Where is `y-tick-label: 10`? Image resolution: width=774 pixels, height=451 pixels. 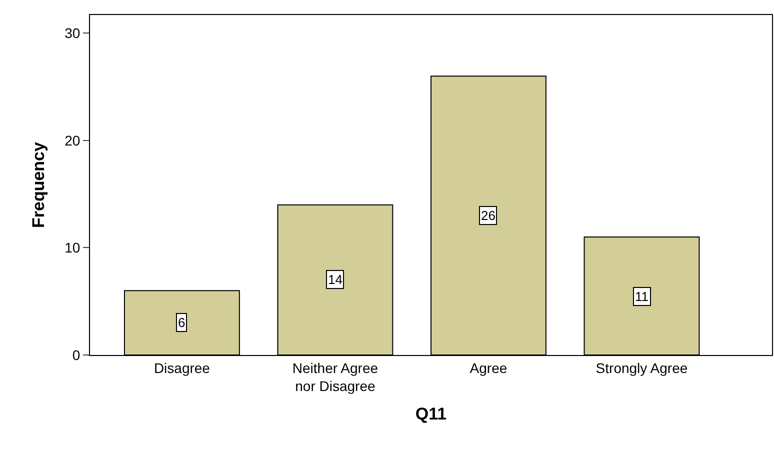
y-tick-label: 10 is located at coordinates (72, 248).